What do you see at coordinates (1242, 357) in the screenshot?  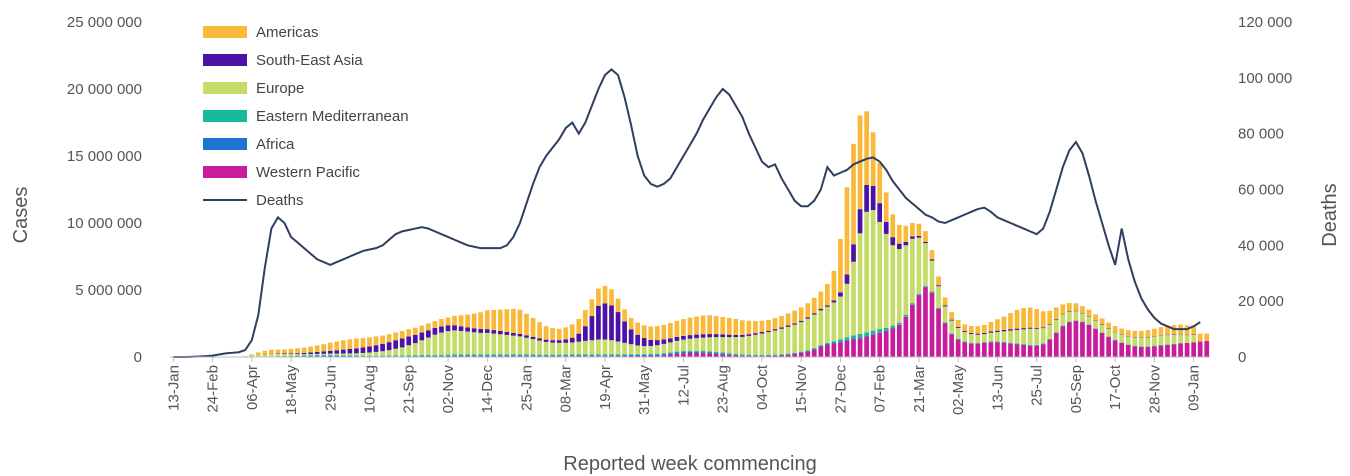 I see `y2-tick-label: 0` at bounding box center [1242, 357].